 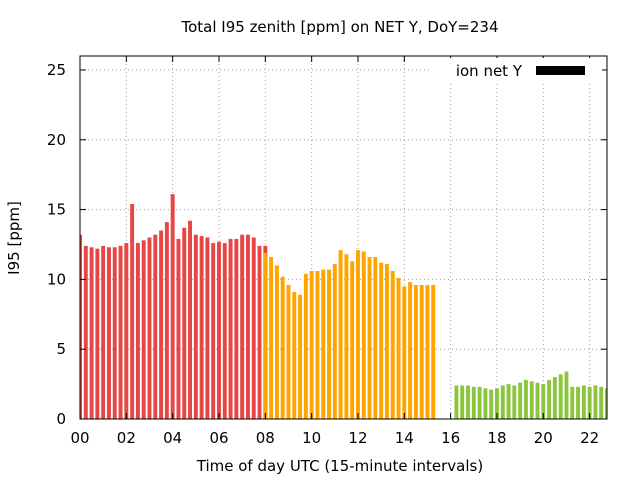 What do you see at coordinates (61, 349) in the screenshot?
I see `y-tick-label: 5` at bounding box center [61, 349].